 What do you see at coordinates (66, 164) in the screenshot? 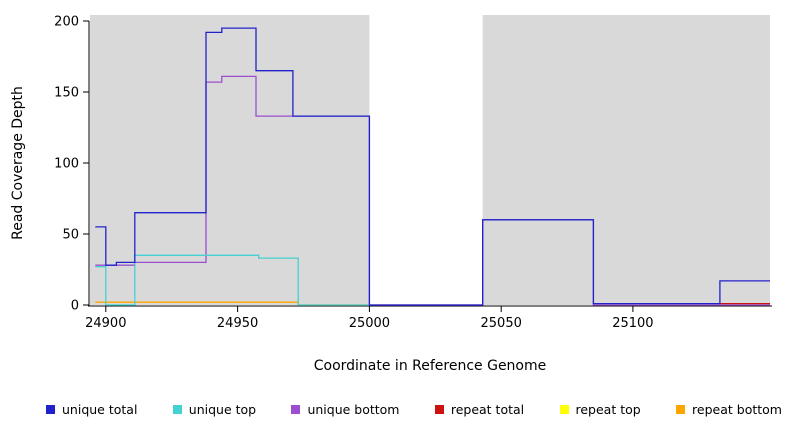
I see `y-tick-label: 100` at bounding box center [66, 164].